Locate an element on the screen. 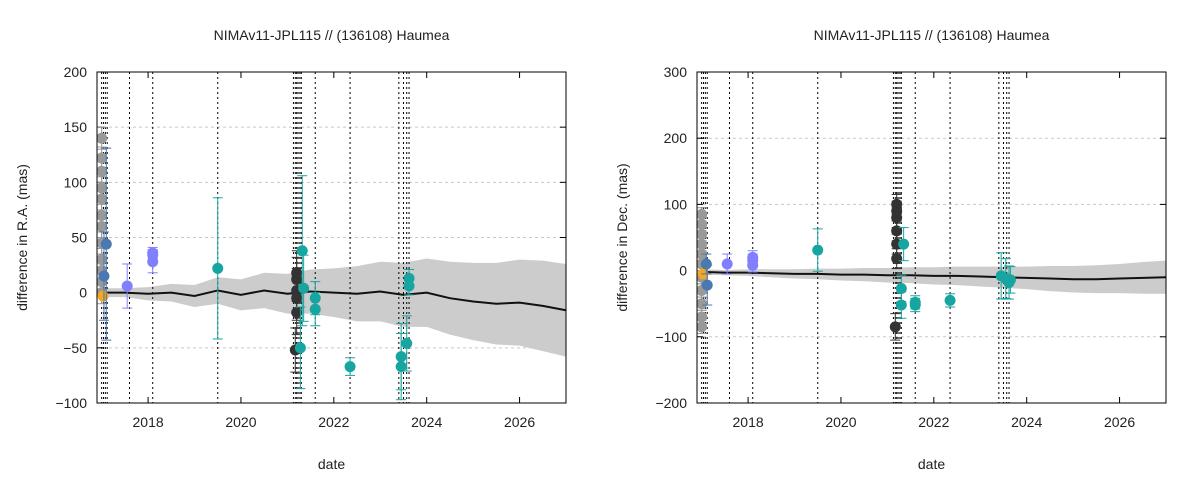 The image size is (1200, 480). y-tick-label: −50 is located at coordinates (75, 348).